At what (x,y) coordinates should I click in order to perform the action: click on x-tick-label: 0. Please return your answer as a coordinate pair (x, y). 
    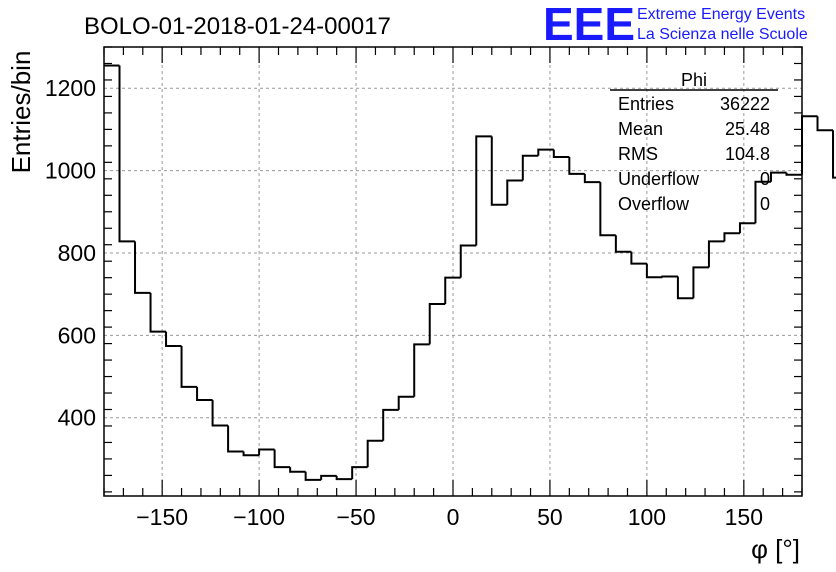
    Looking at the image, I should click on (453, 517).